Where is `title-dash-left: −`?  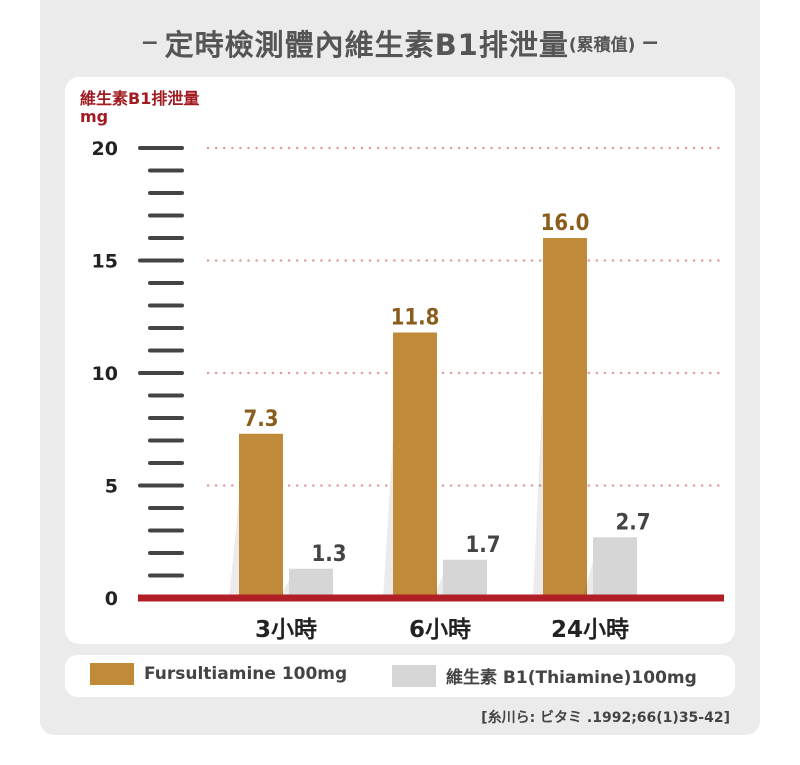 title-dash-left: − is located at coordinates (149, 43).